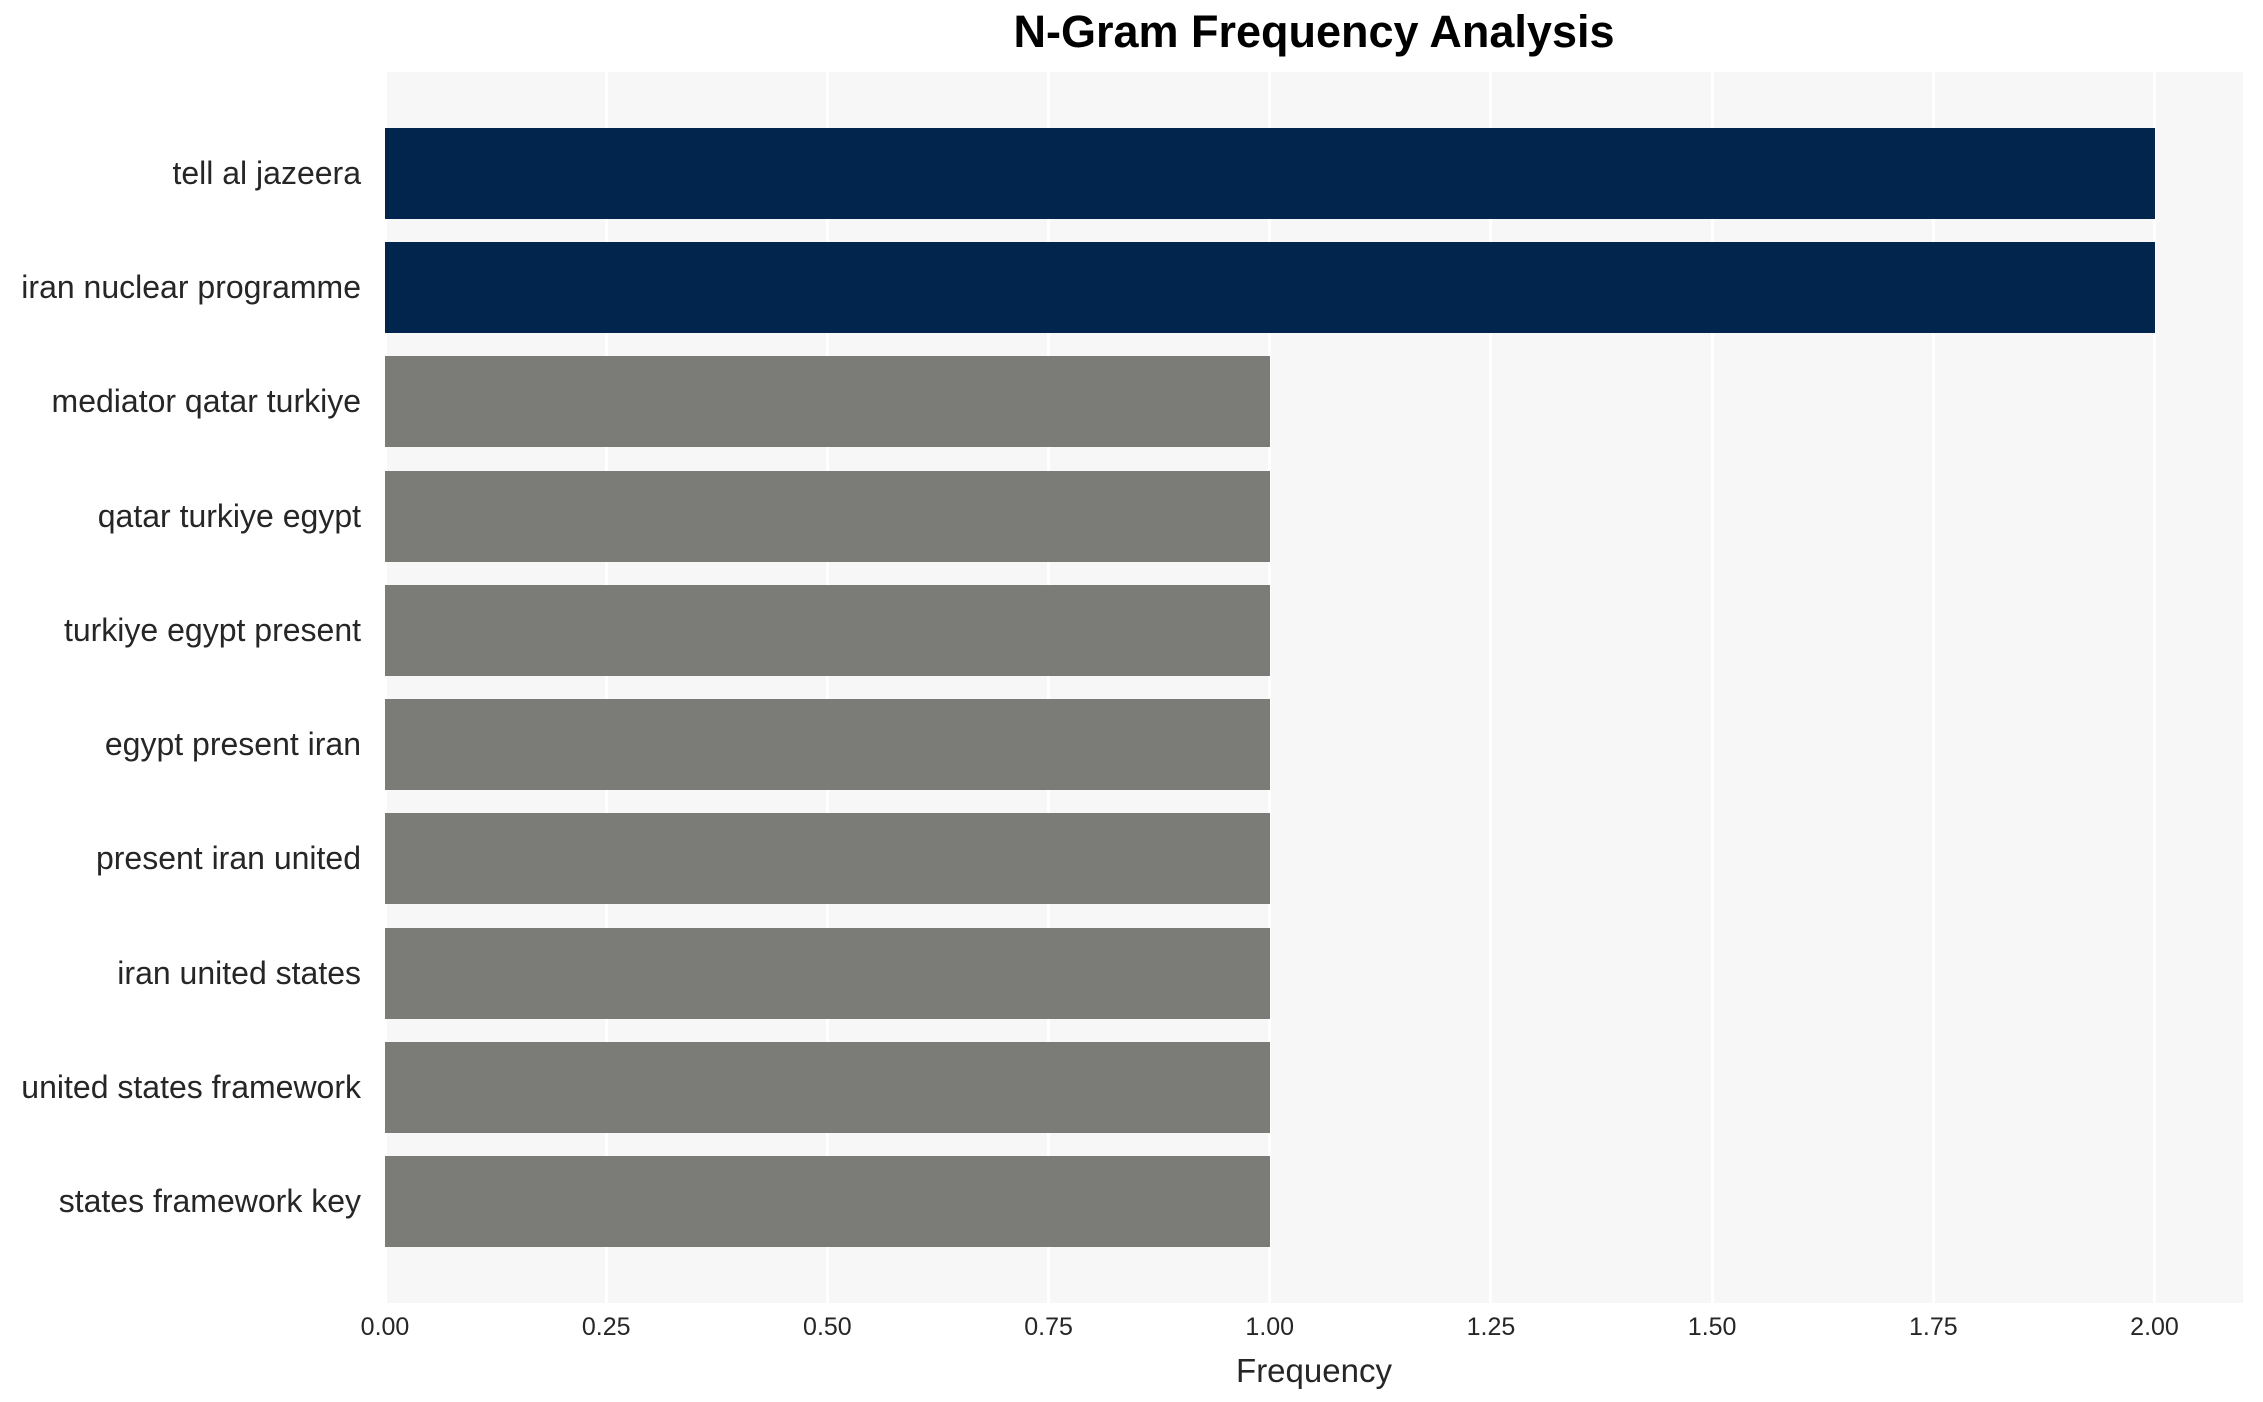 This screenshot has height=1402, width=2263. I want to click on y-category-label: iran united states, so click(239, 972).